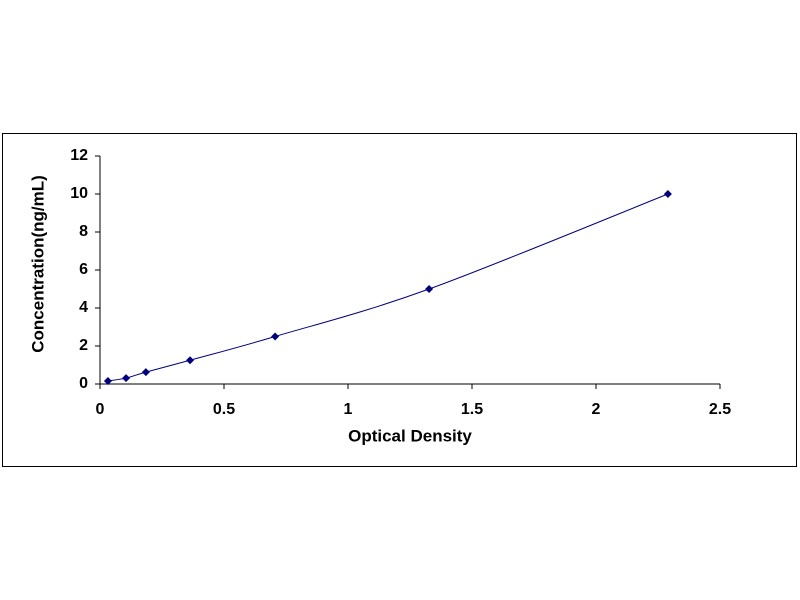  What do you see at coordinates (79, 193) in the screenshot?
I see `y-tick-label: 10` at bounding box center [79, 193].